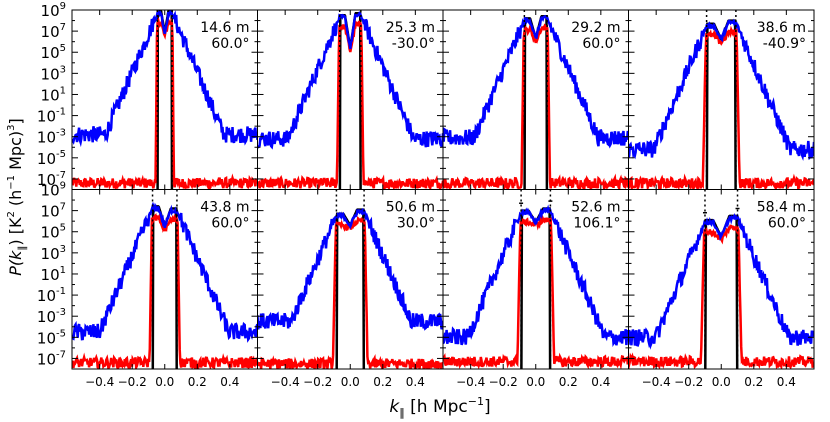 This screenshot has height=422, width=830. I want to click on panel-baseline-label: 58.4 m, so click(781, 208).